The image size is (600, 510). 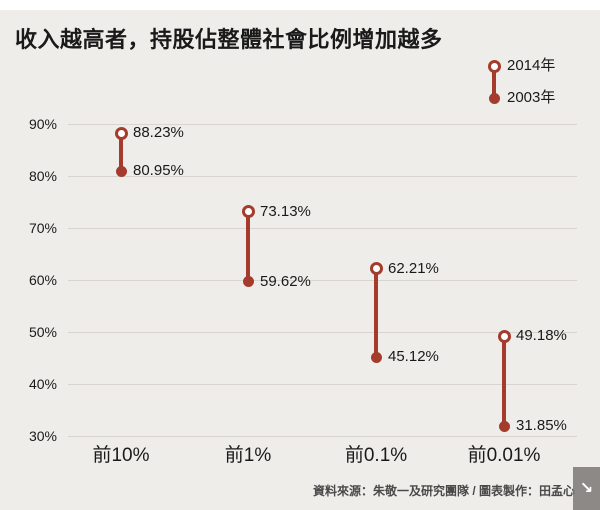 What do you see at coordinates (158, 133) in the screenshot?
I see `value-label-2014: 88.23%` at bounding box center [158, 133].